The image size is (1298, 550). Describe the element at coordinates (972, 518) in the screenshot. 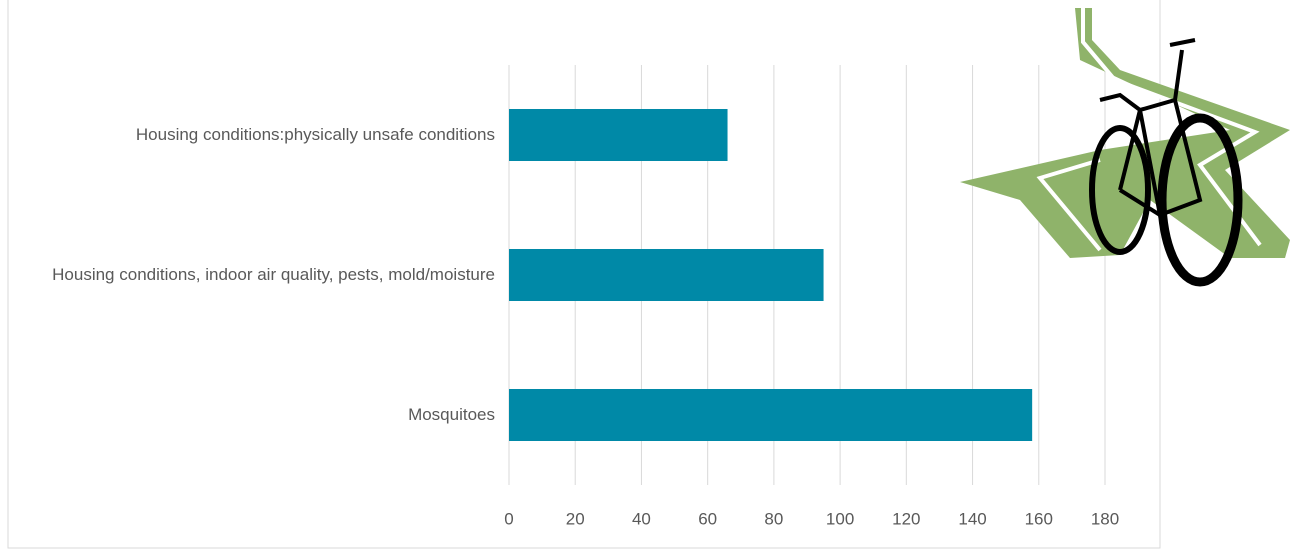

I see `x-tick-label: 140` at that location.